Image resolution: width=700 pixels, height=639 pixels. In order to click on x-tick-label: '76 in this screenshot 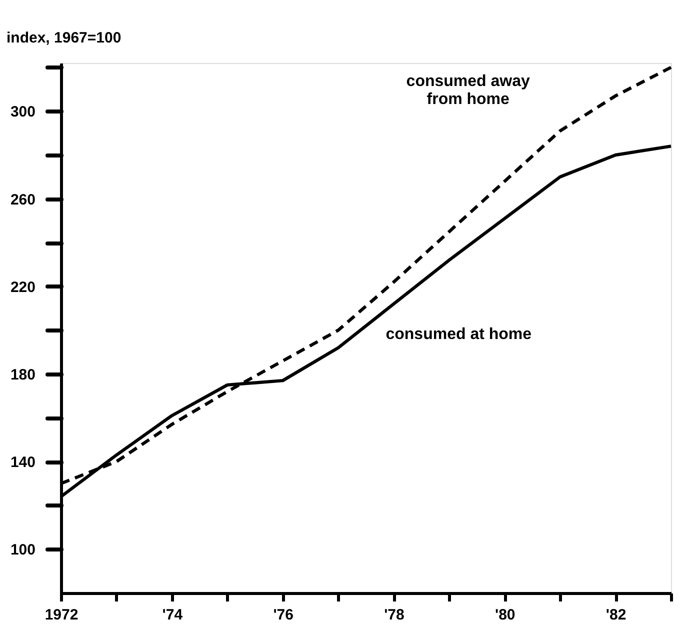, I will do `click(283, 615)`.